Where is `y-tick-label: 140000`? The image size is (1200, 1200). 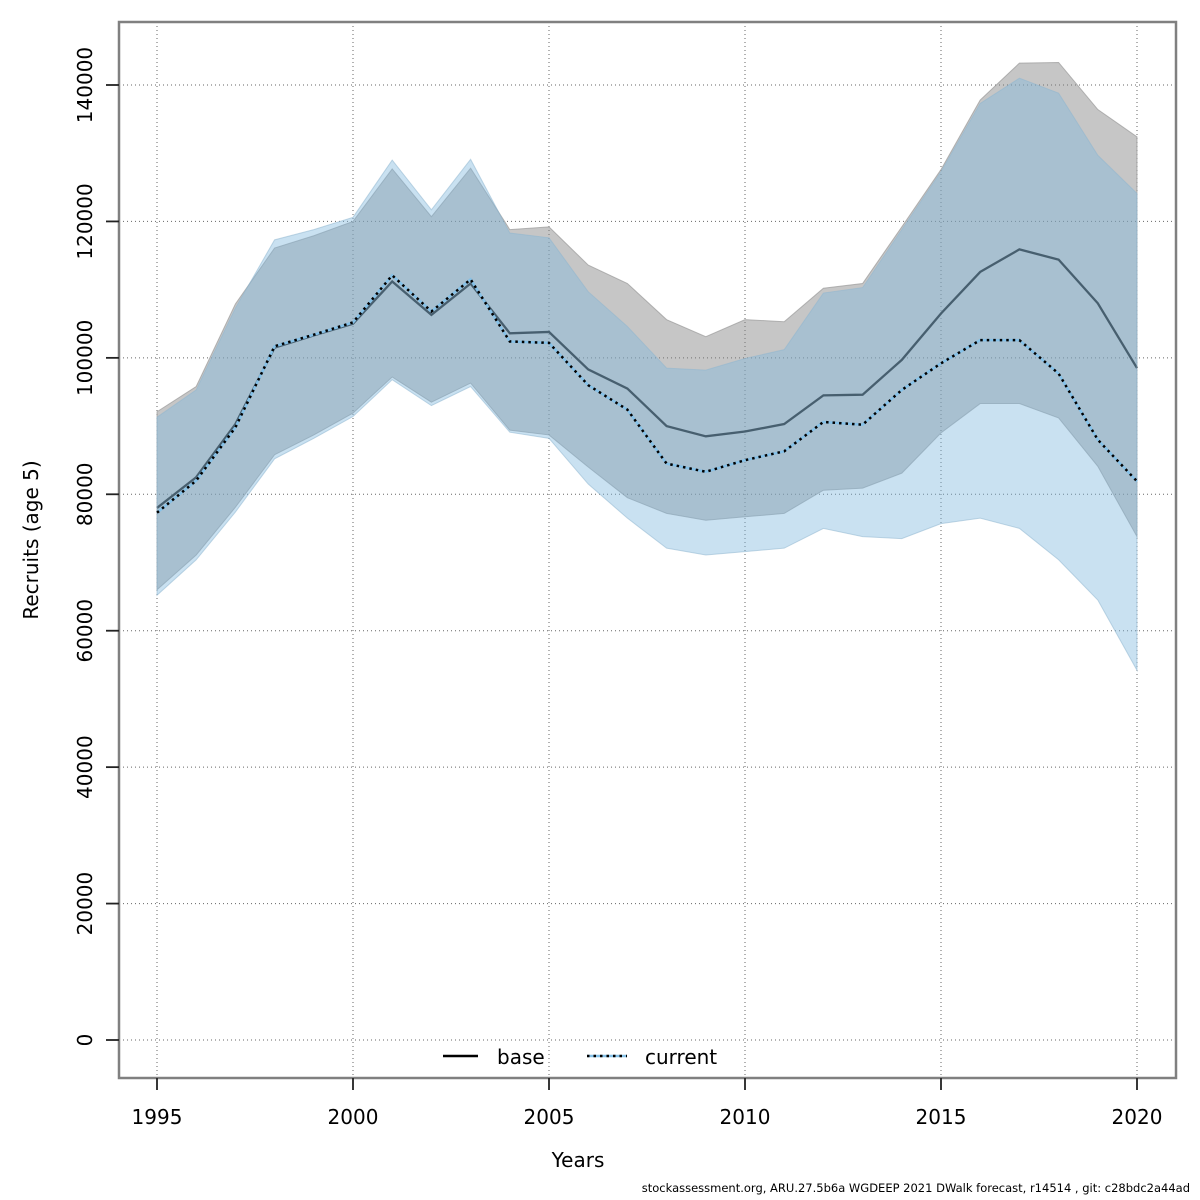 y-tick-label: 140000 is located at coordinates (85, 85).